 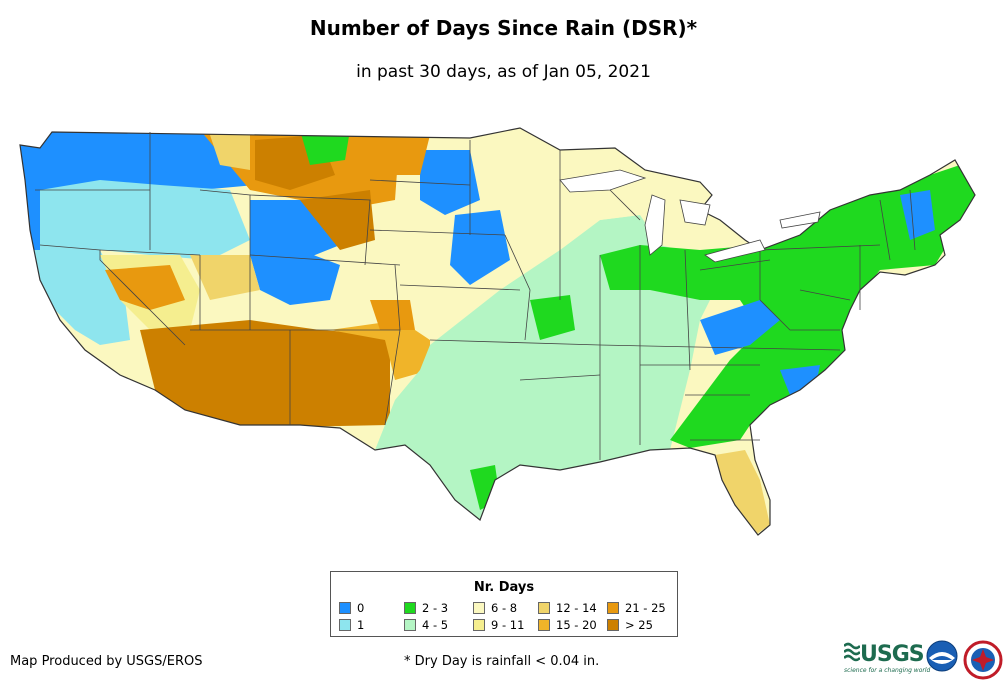 I want to click on region-6-8-upper-midwest, so click(x=565, y=197).